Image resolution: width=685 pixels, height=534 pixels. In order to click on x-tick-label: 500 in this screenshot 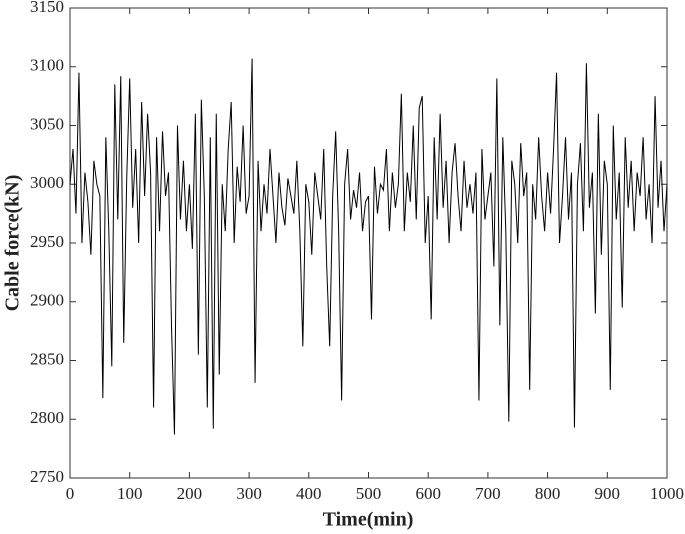, I will do `click(369, 493)`.